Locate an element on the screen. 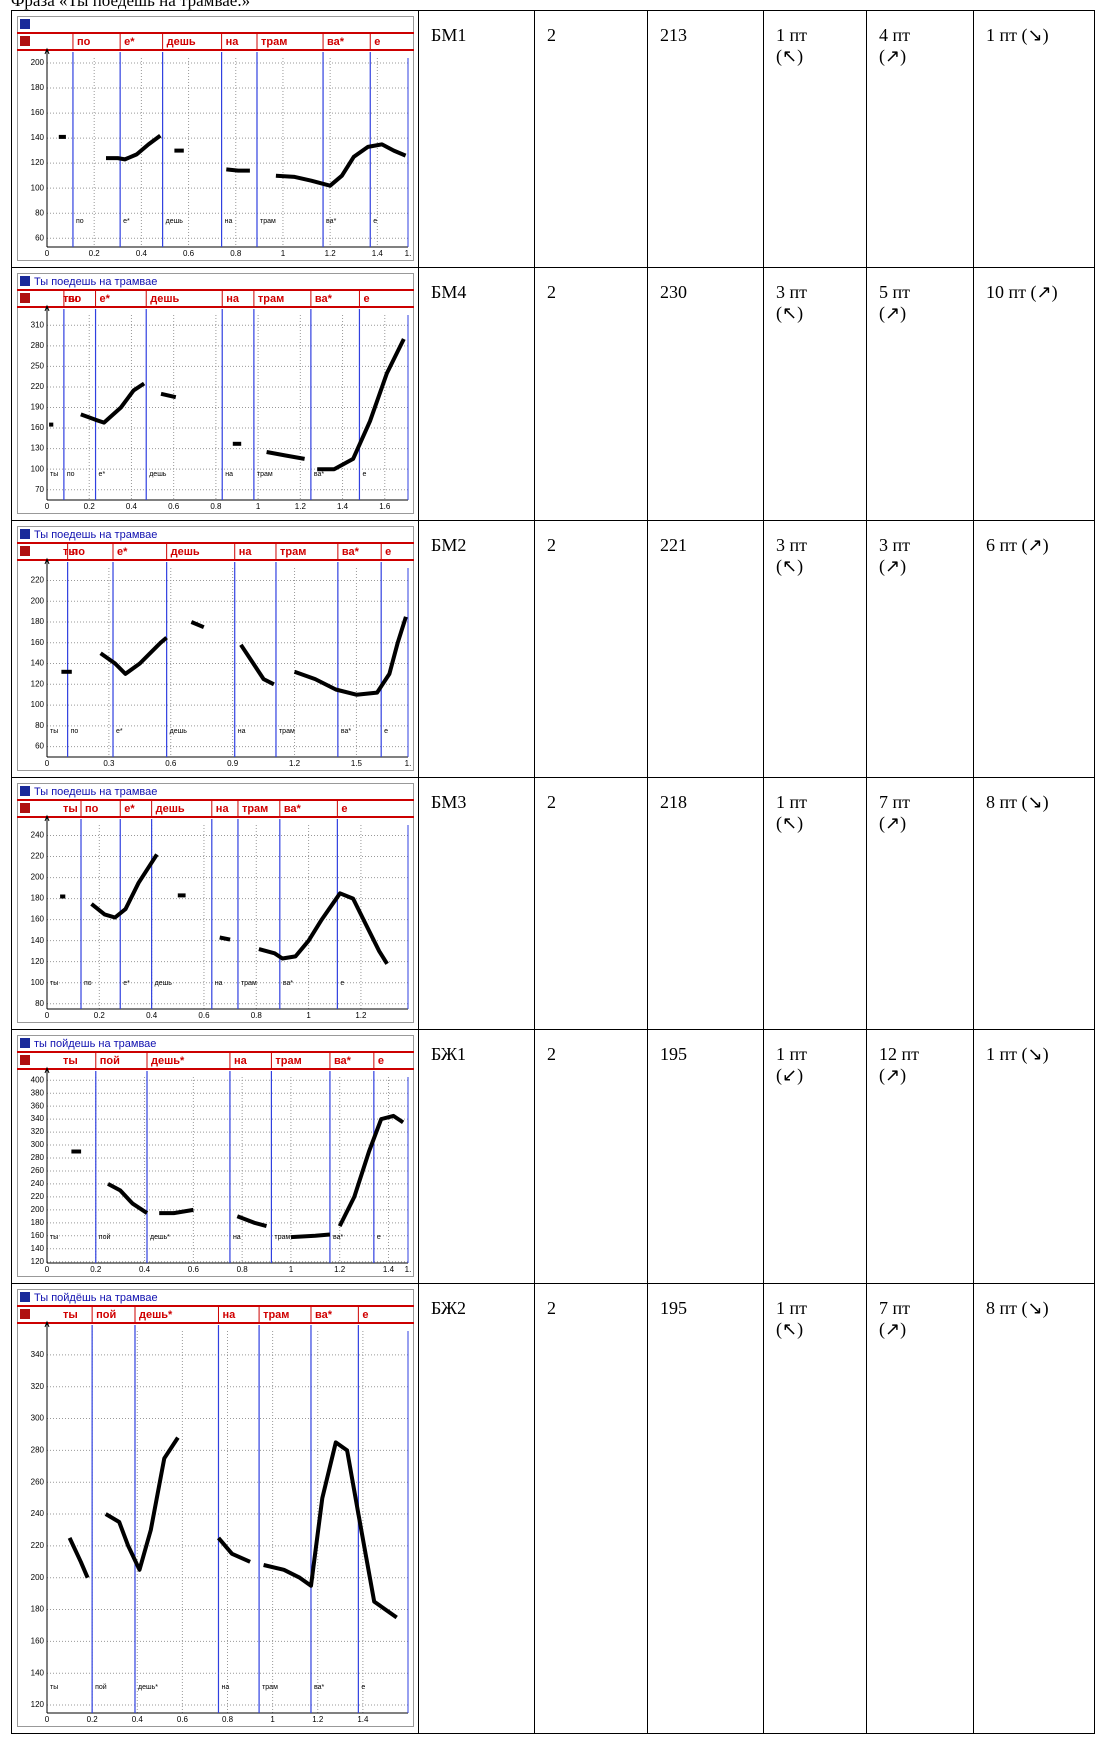 This screenshot has width=1095, height=1737. cell: 213 is located at coordinates (705, 139).